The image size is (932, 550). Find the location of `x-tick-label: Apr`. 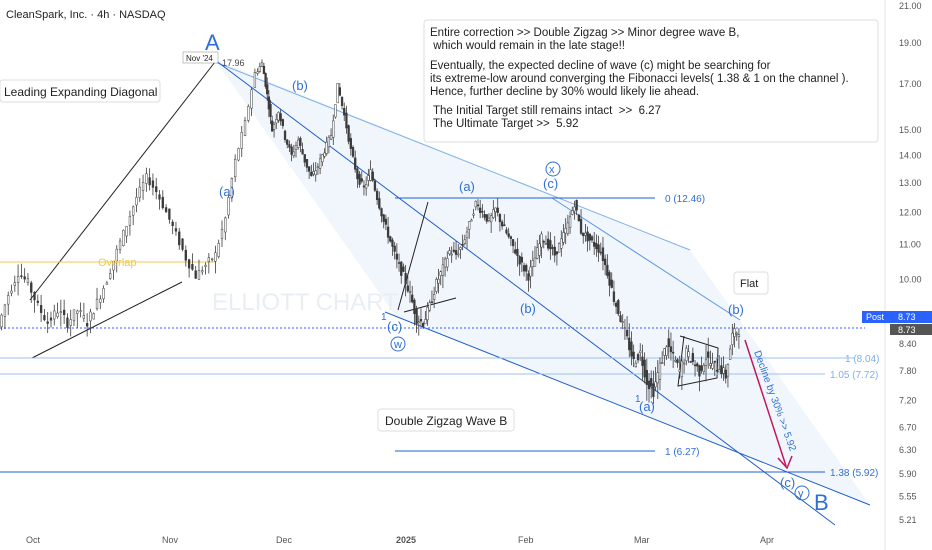

x-tick-label: Apr is located at coordinates (767, 540).